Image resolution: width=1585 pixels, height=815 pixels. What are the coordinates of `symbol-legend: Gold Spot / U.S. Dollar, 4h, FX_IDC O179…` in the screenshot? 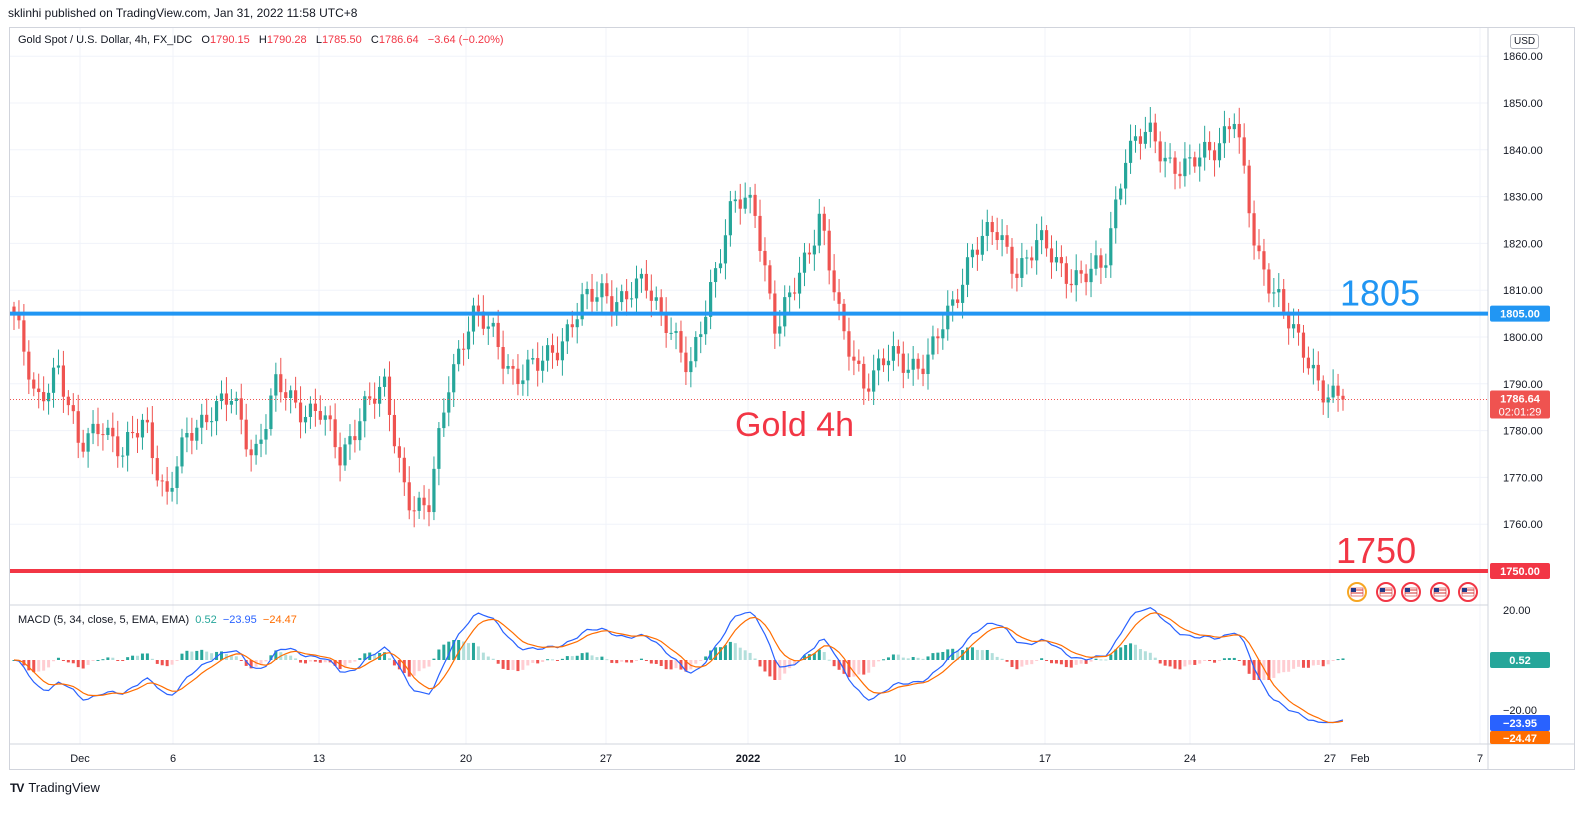 It's located at (261, 40).